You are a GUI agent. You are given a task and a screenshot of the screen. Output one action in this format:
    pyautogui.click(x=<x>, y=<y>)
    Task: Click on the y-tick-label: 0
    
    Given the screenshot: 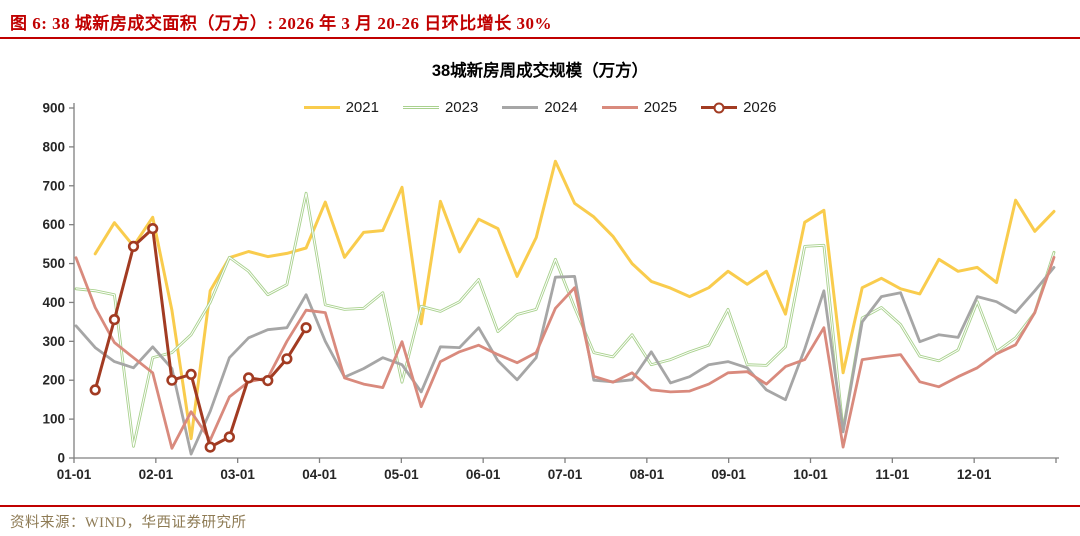 What is the action you would take?
    pyautogui.click(x=61, y=458)
    